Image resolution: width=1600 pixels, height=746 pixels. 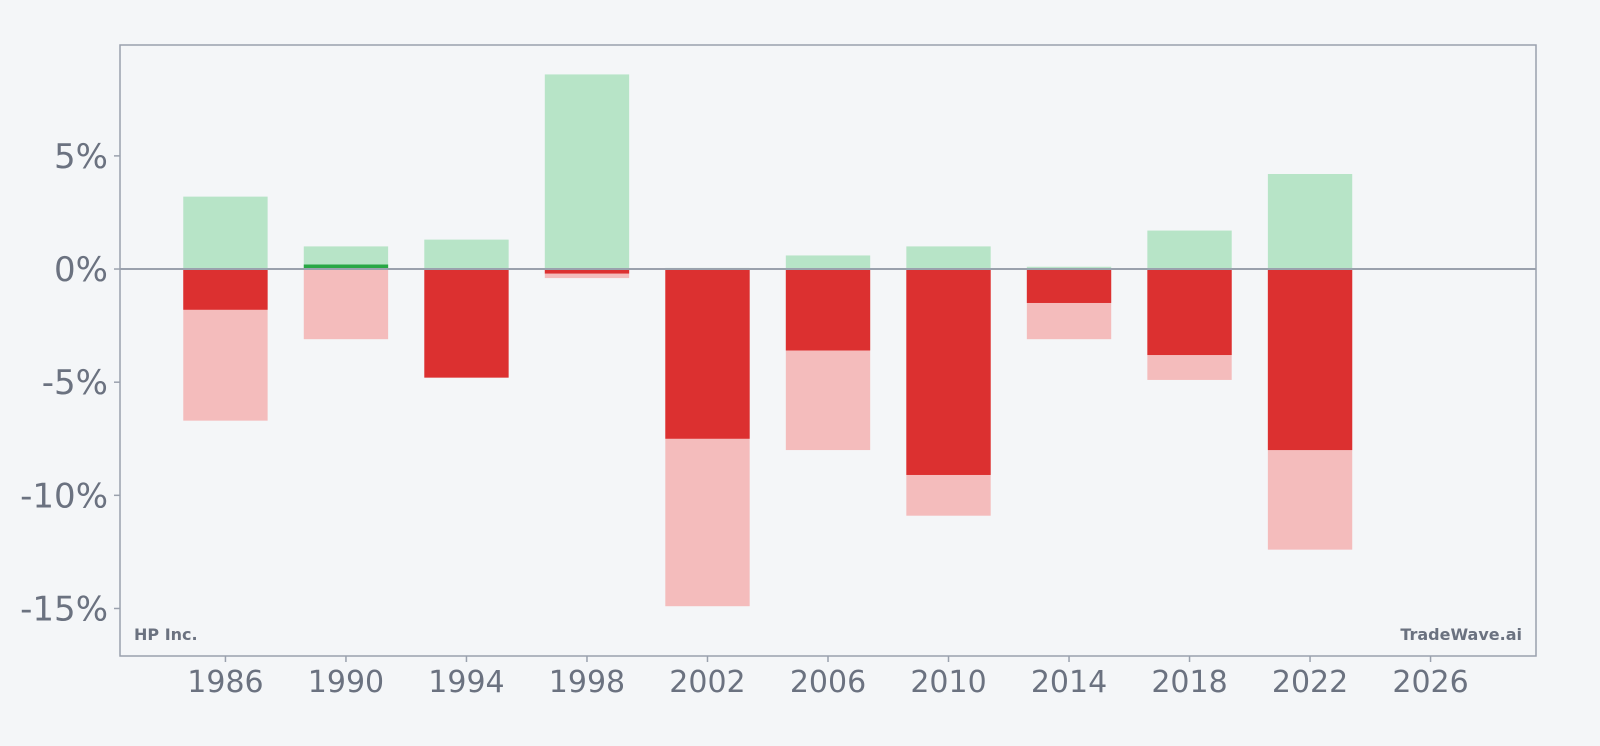 I want to click on value-bar-2006, so click(x=828, y=310).